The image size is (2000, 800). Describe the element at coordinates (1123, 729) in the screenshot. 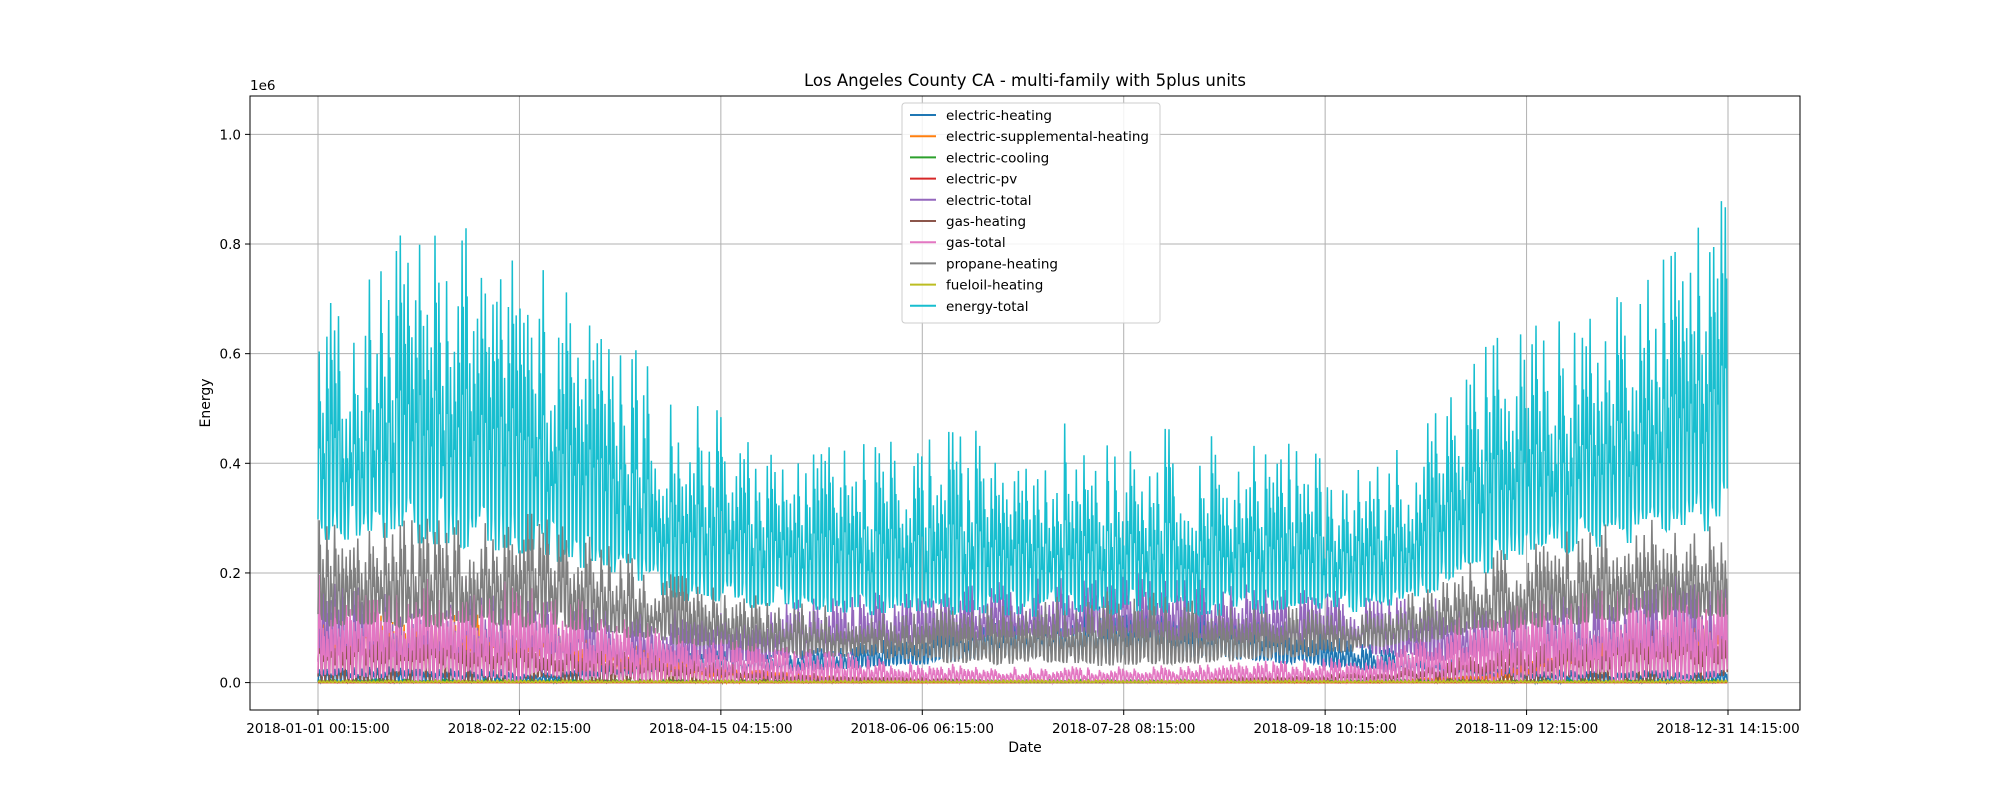

I see `x-tick-label: 2018-07-28 08:15:00` at that location.